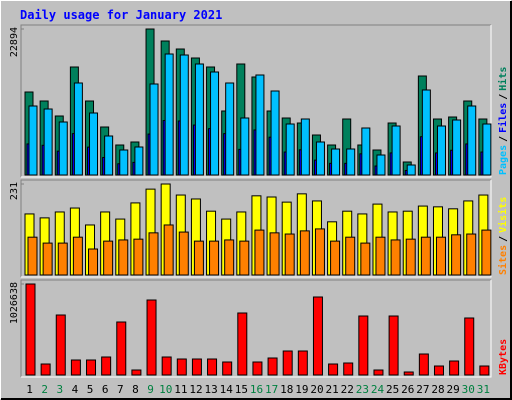  Describe the element at coordinates (362, 389) in the screenshot. I see `x-tick-label: 23` at that location.